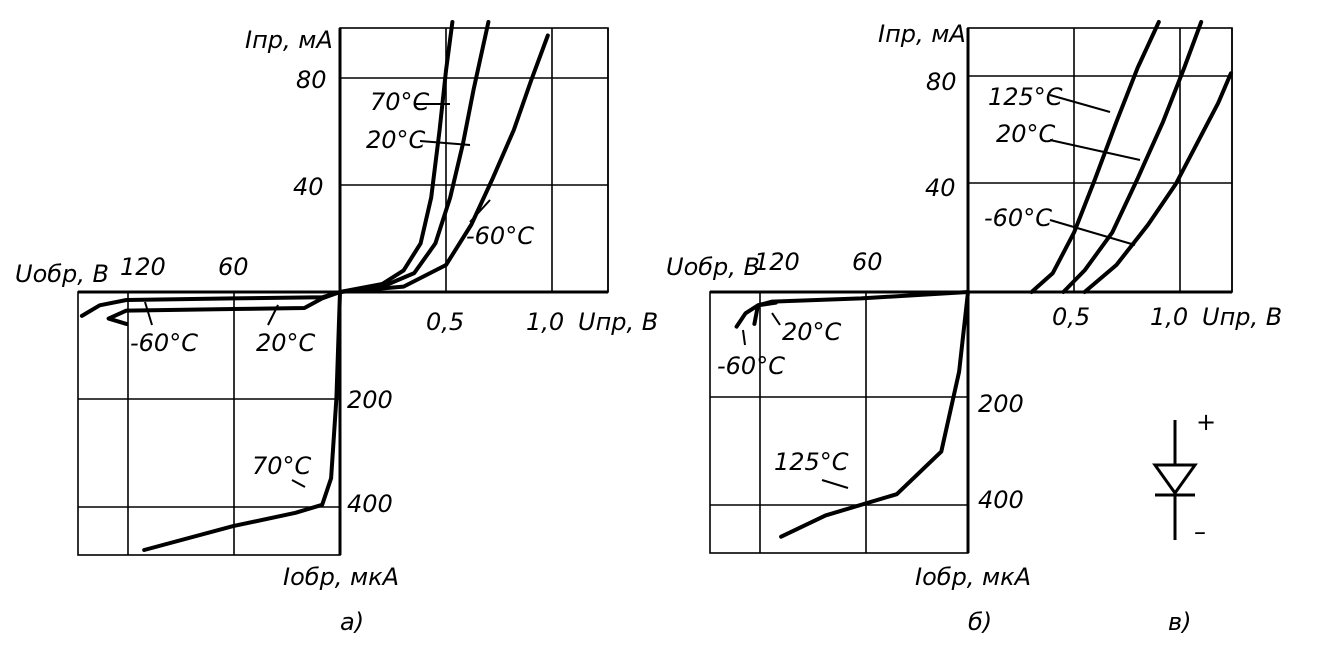 This screenshot has width=1335, height=659. I want to click on reverse-series-125c, so click(874, 414).